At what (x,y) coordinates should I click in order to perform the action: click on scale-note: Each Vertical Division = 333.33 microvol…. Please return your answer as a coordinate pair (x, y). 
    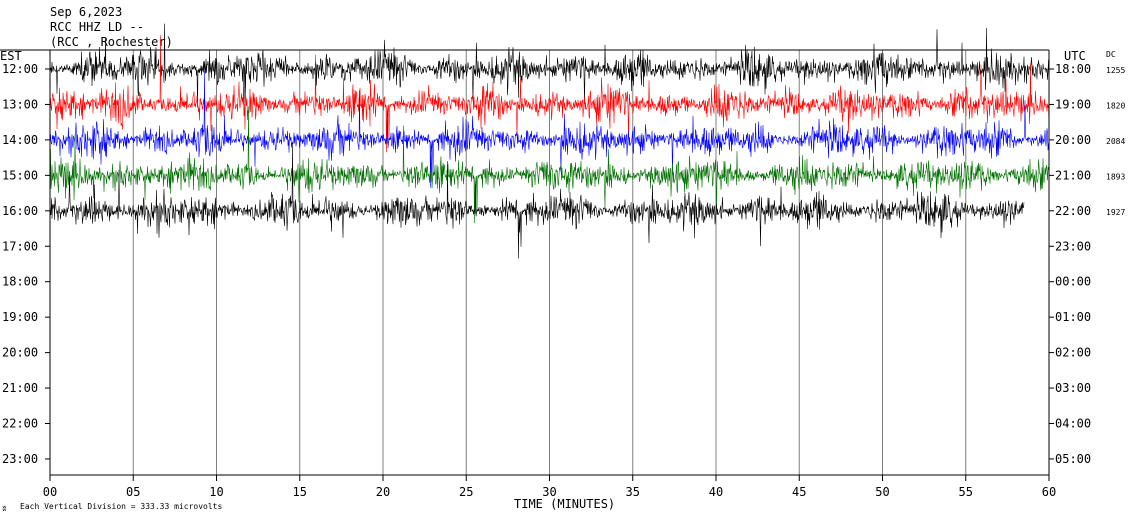
    Looking at the image, I should click on (121, 506).